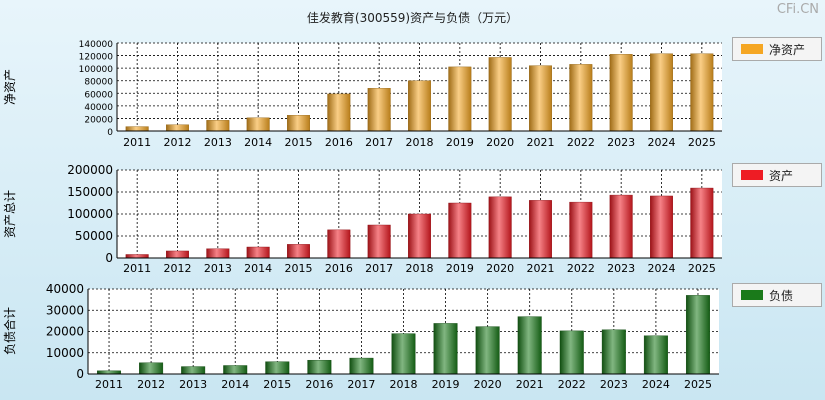 This screenshot has height=400, width=825. I want to click on y-tick-label: 80000, so click(98, 83).